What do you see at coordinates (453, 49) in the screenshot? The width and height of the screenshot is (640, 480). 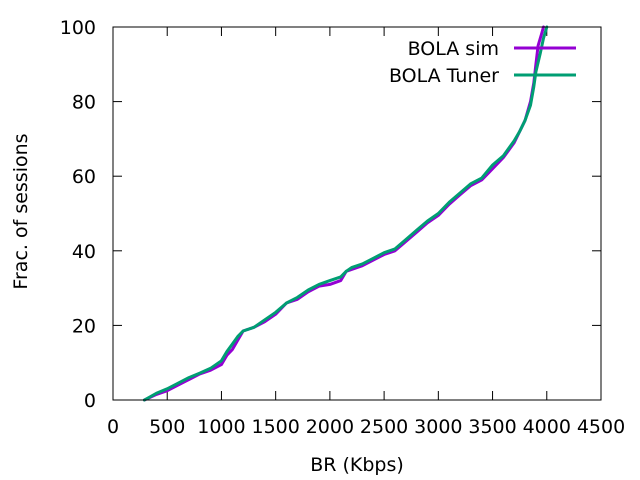 I see `legend-label-1: BOLA sim` at bounding box center [453, 49].